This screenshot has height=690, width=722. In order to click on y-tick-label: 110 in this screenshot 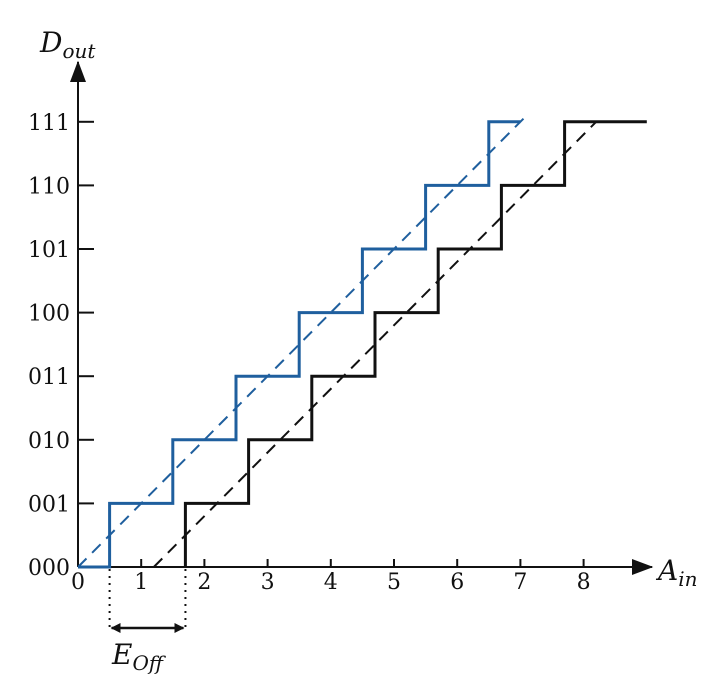, I will do `click(49, 186)`.